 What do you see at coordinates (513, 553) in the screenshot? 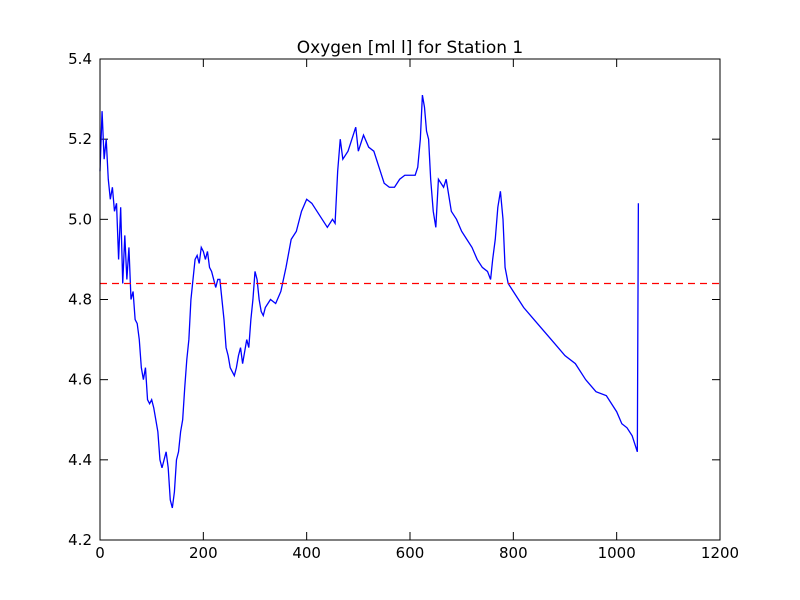
I see `x-tick-label: 800` at bounding box center [513, 553].